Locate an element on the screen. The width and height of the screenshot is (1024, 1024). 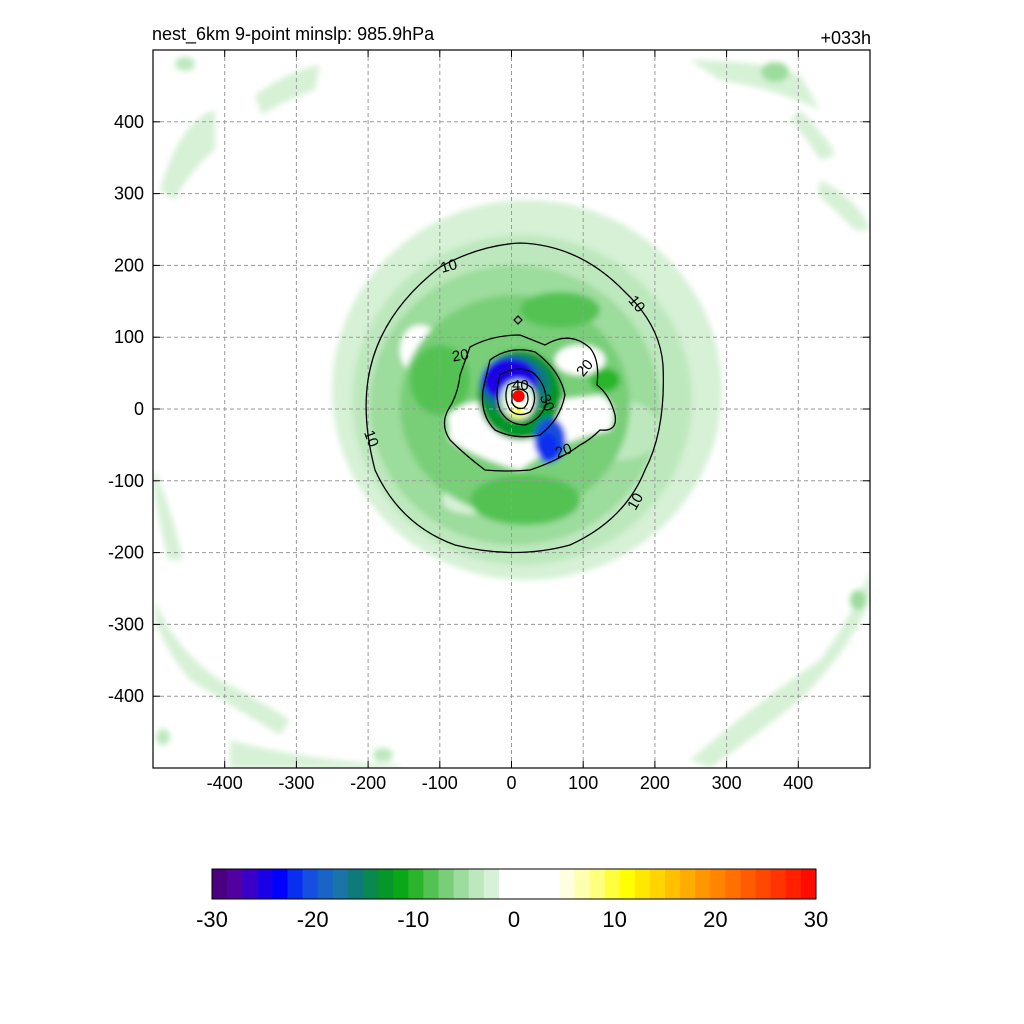
colorbar is located at coordinates (514, 884).